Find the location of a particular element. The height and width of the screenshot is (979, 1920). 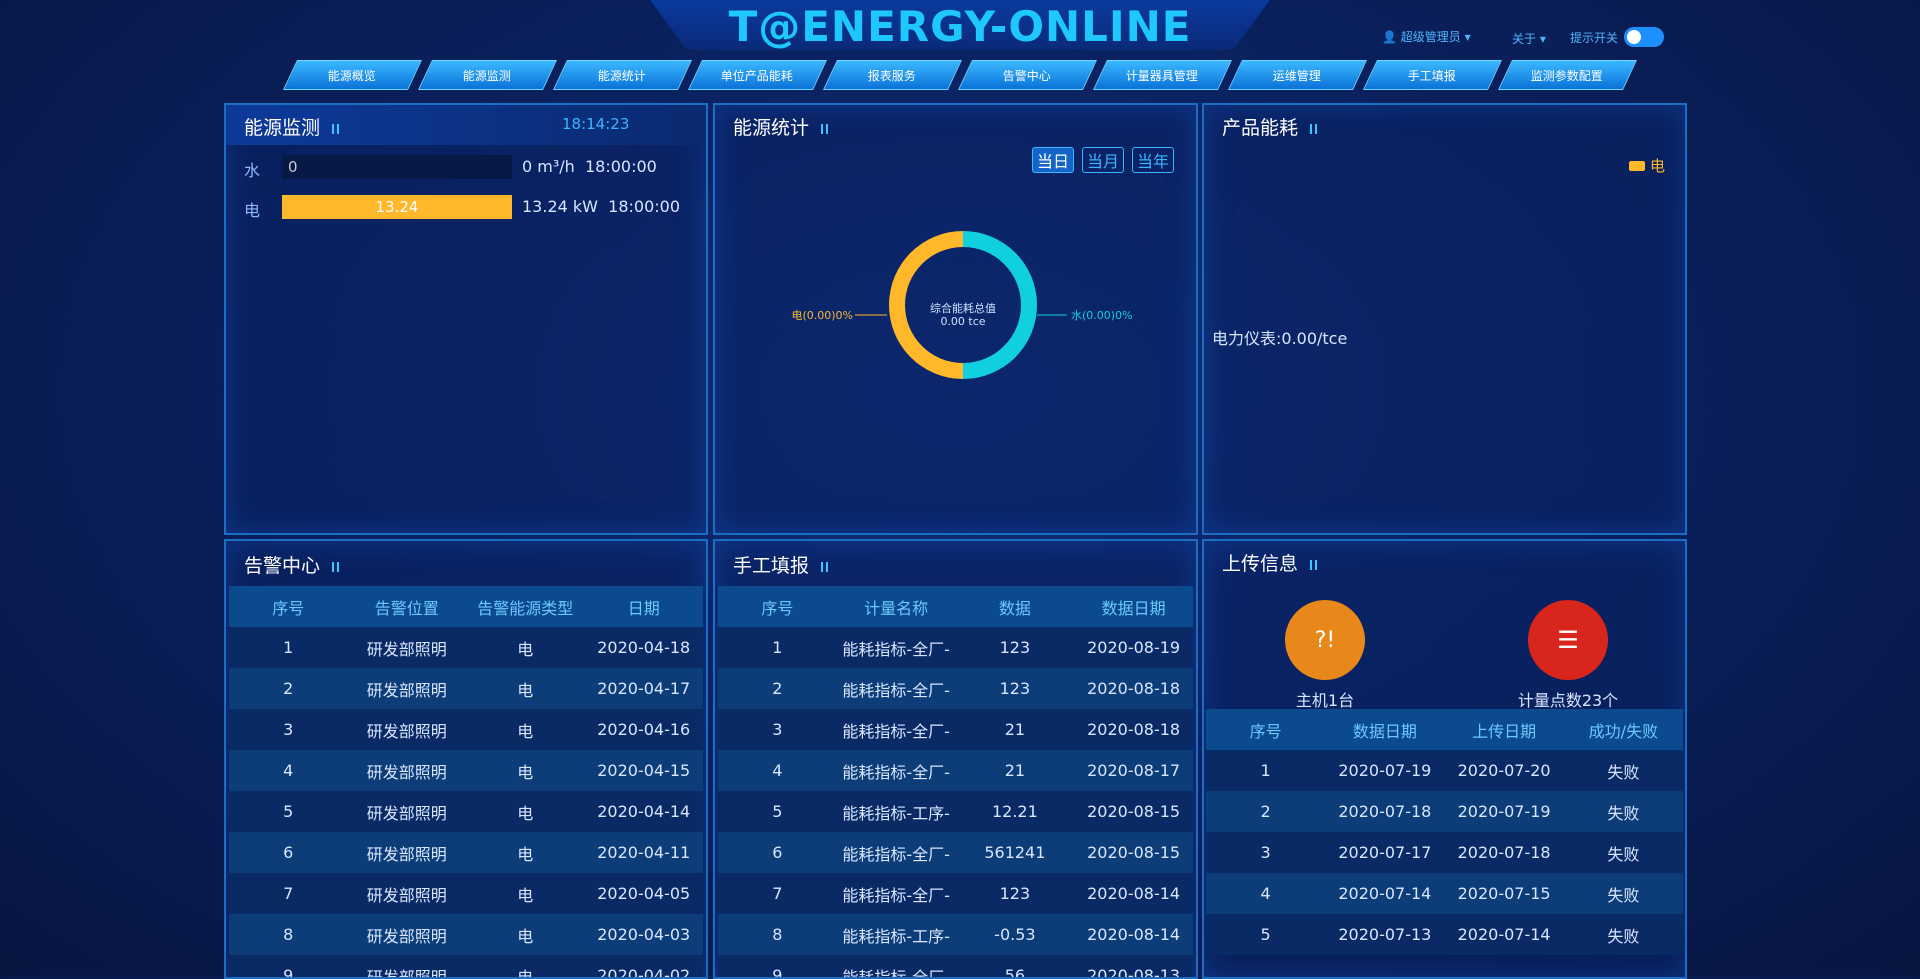

cell: 2020-07-15 is located at coordinates (1504, 893).